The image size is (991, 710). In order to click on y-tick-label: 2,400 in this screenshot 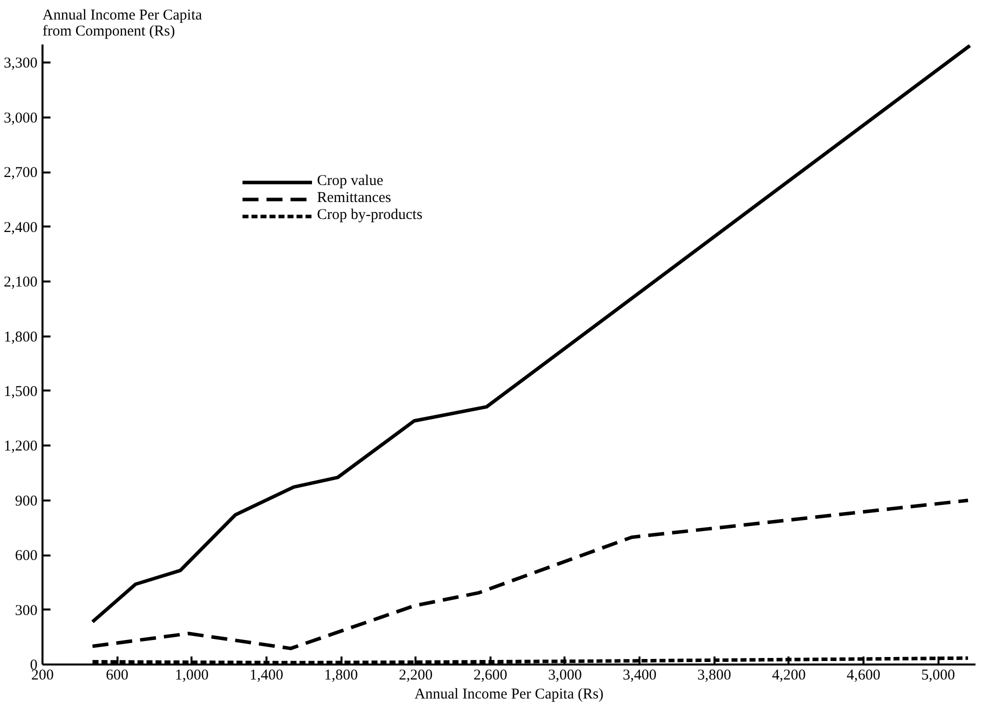, I will do `click(21, 228)`.